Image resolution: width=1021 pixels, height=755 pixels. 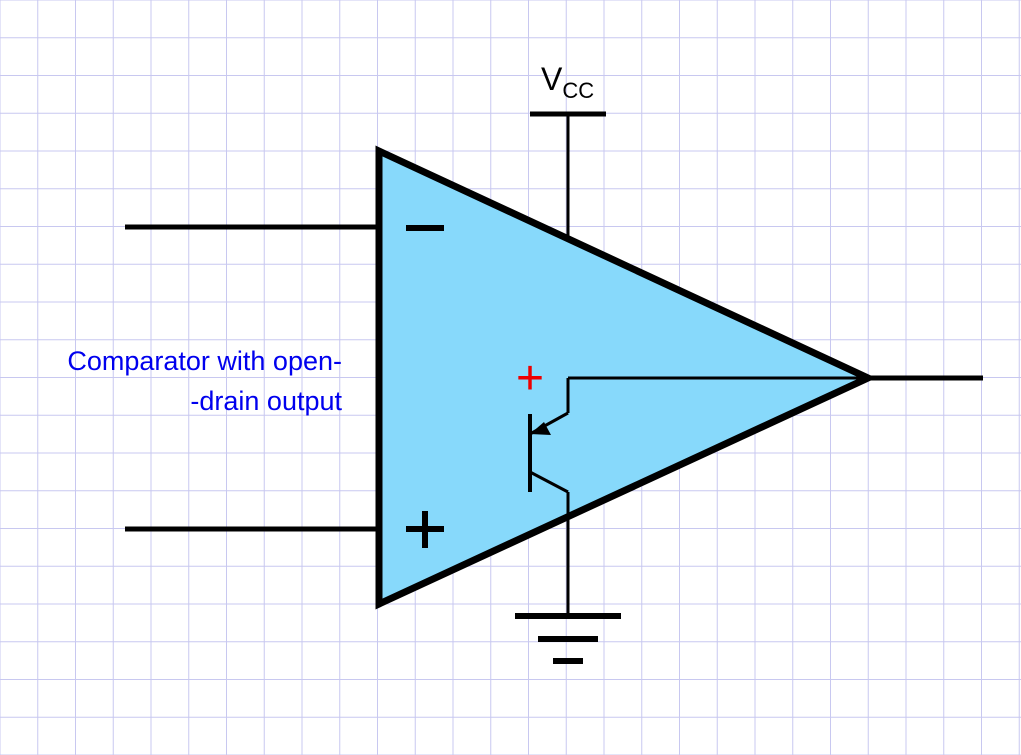 What do you see at coordinates (530, 378) in the screenshot?
I see `collector-plus-marker: +` at bounding box center [530, 378].